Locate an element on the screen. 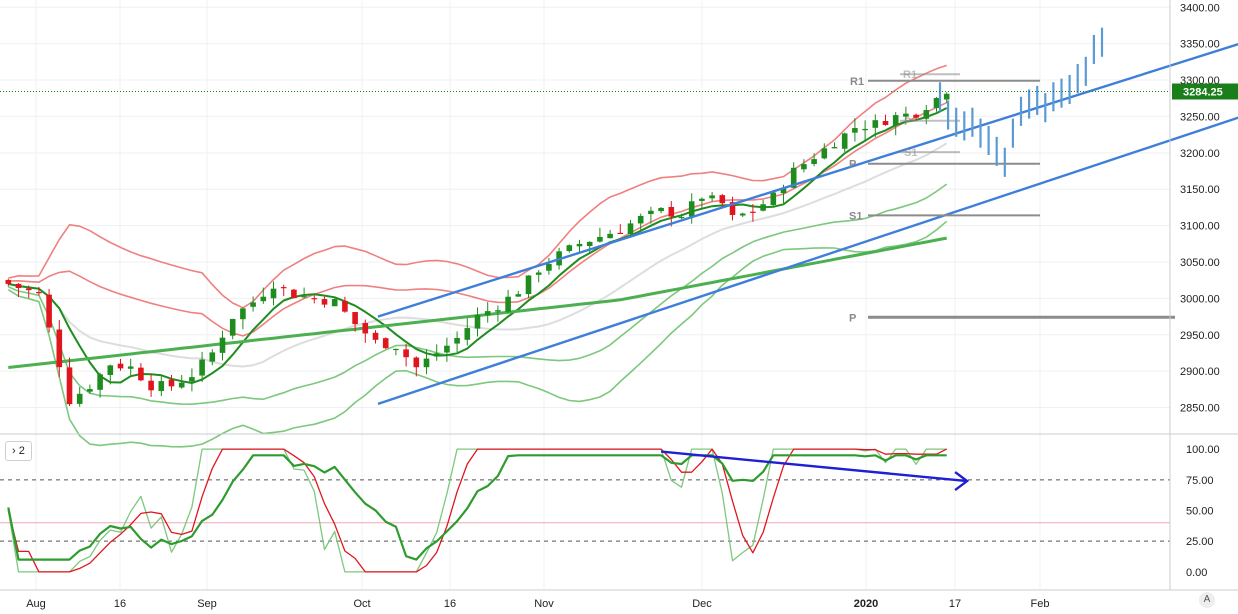  pivot-levels: R1 R1 P S1 P S1 P is located at coordinates (1012, 196).